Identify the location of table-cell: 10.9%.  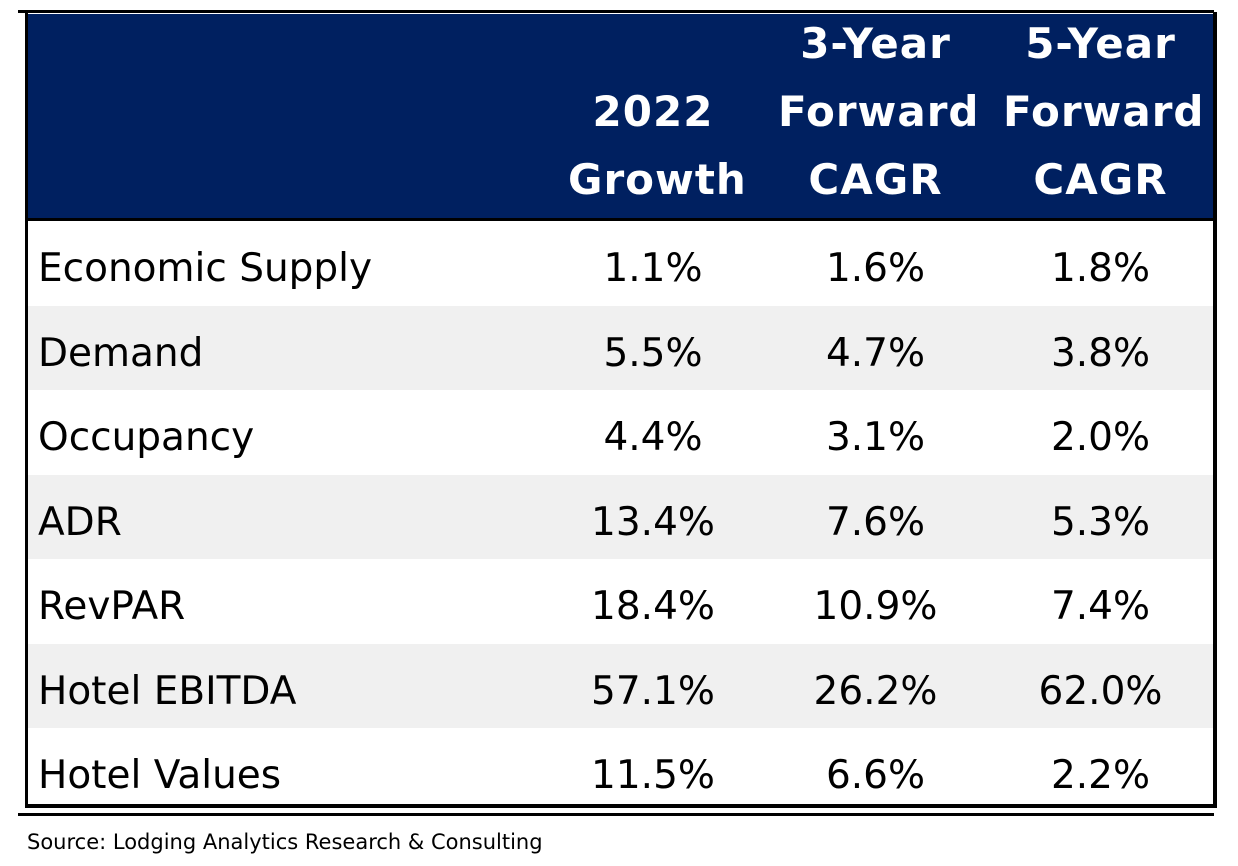
(875, 606).